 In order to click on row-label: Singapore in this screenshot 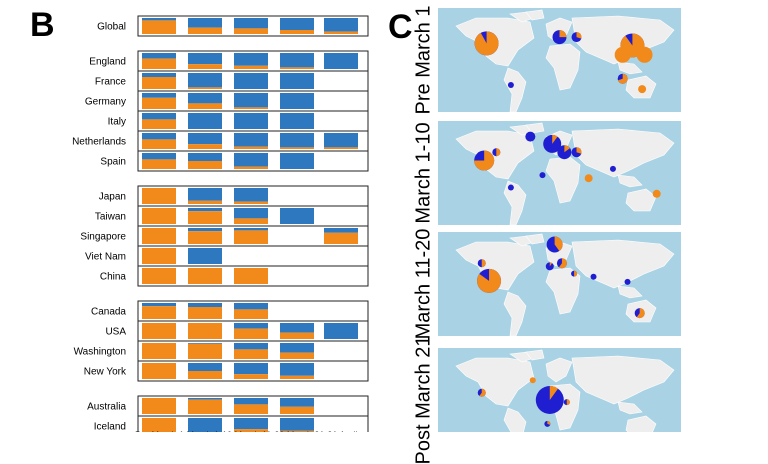, I will do `click(103, 237)`.